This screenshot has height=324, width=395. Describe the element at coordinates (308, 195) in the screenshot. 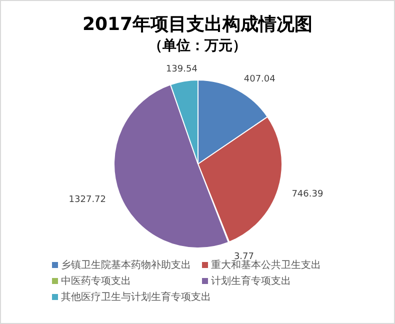

I see `data-label: 746.39` at that location.